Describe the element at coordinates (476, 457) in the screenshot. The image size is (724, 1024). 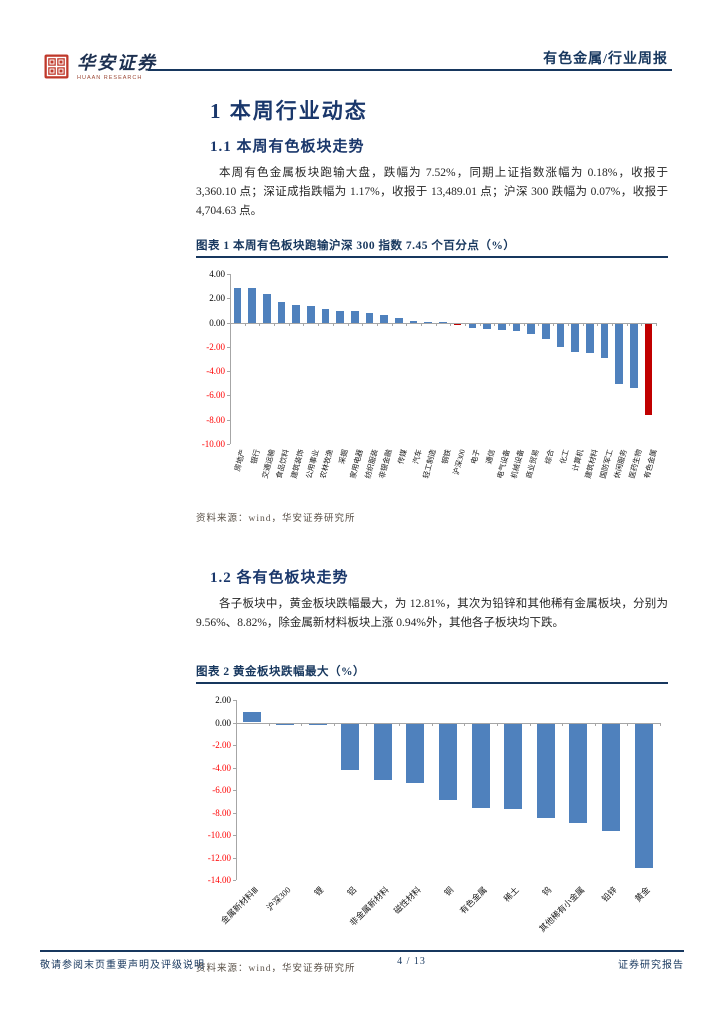
I see `x-category-label: 电子` at that location.